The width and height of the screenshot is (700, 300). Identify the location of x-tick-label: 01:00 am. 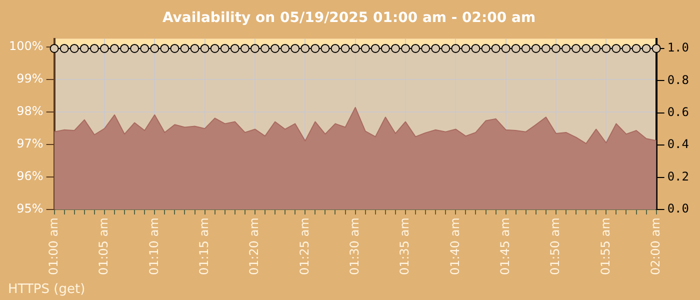
(53, 247).